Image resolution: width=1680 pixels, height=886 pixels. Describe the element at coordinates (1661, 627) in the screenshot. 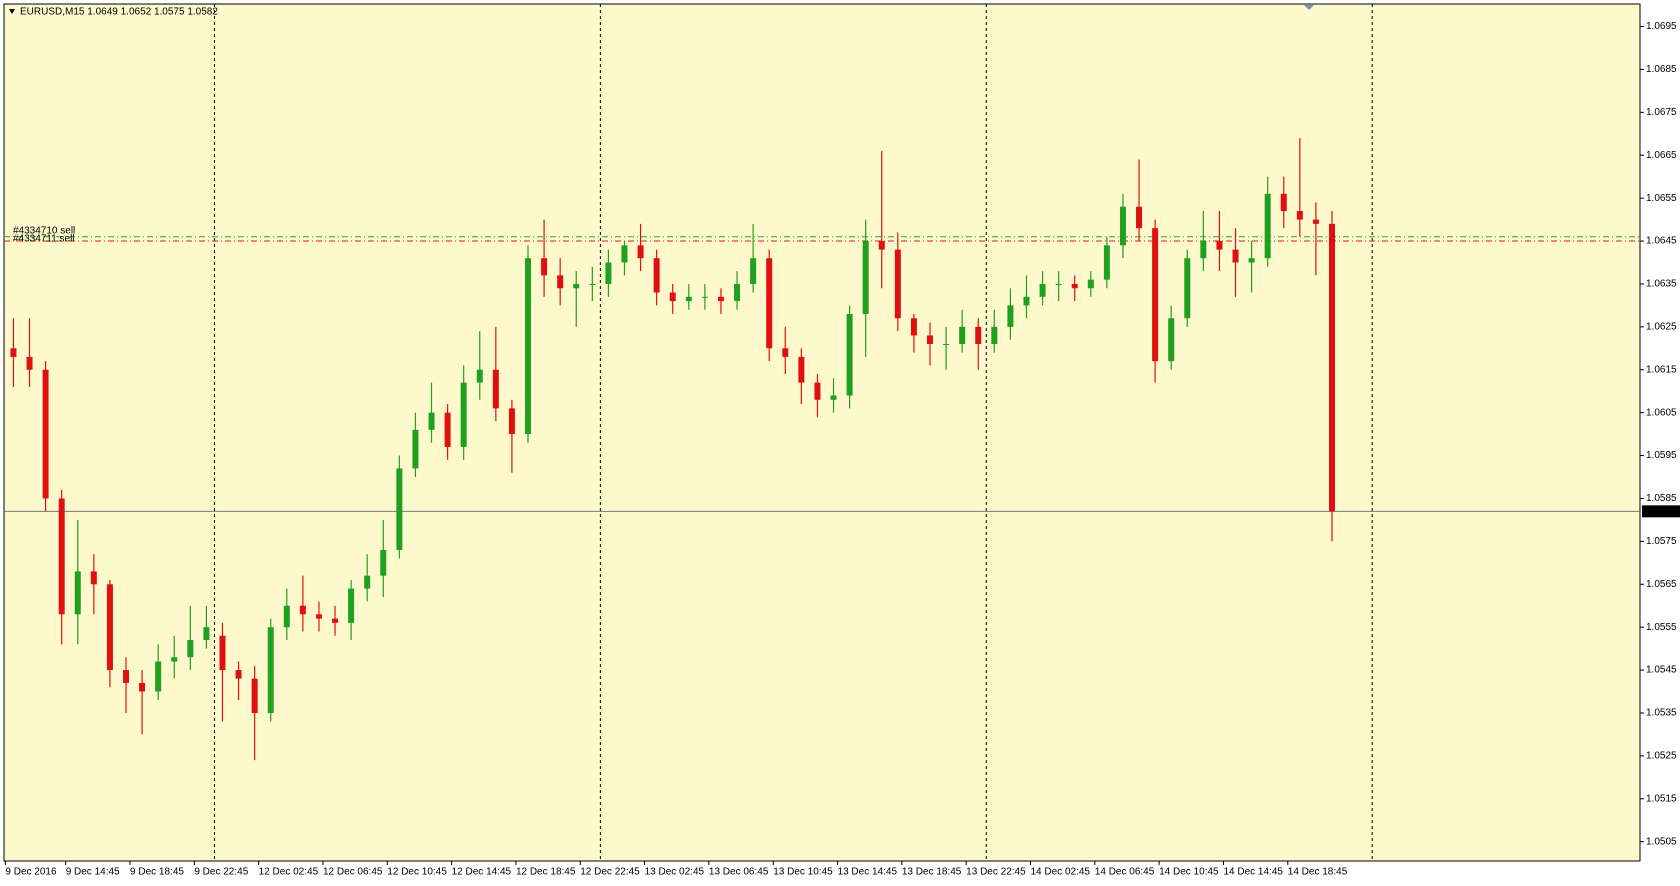

I see `y-tick-label: 1.0555` at that location.